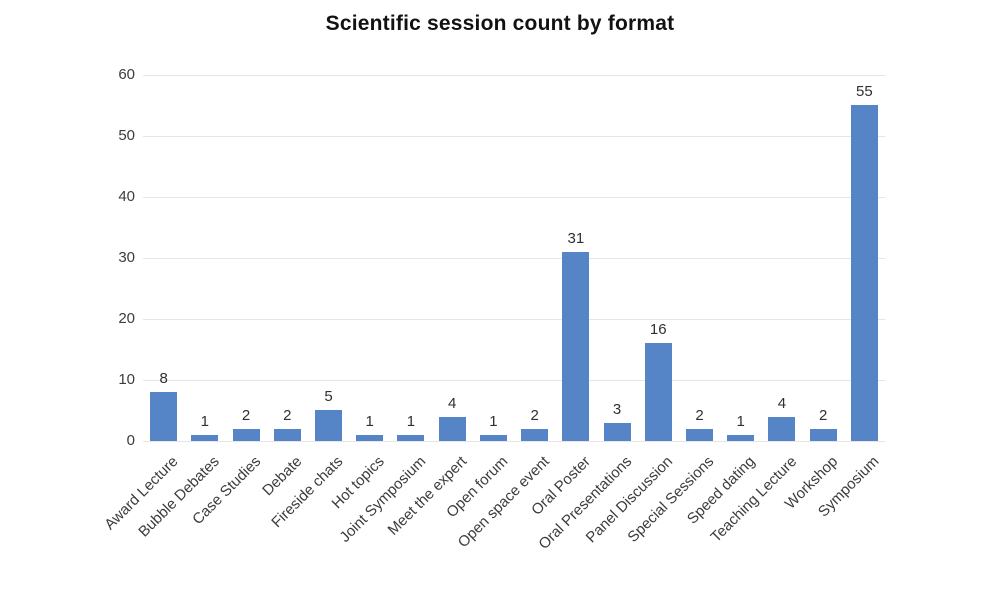  What do you see at coordinates (864, 91) in the screenshot?
I see `bar-value-label: 55` at bounding box center [864, 91].